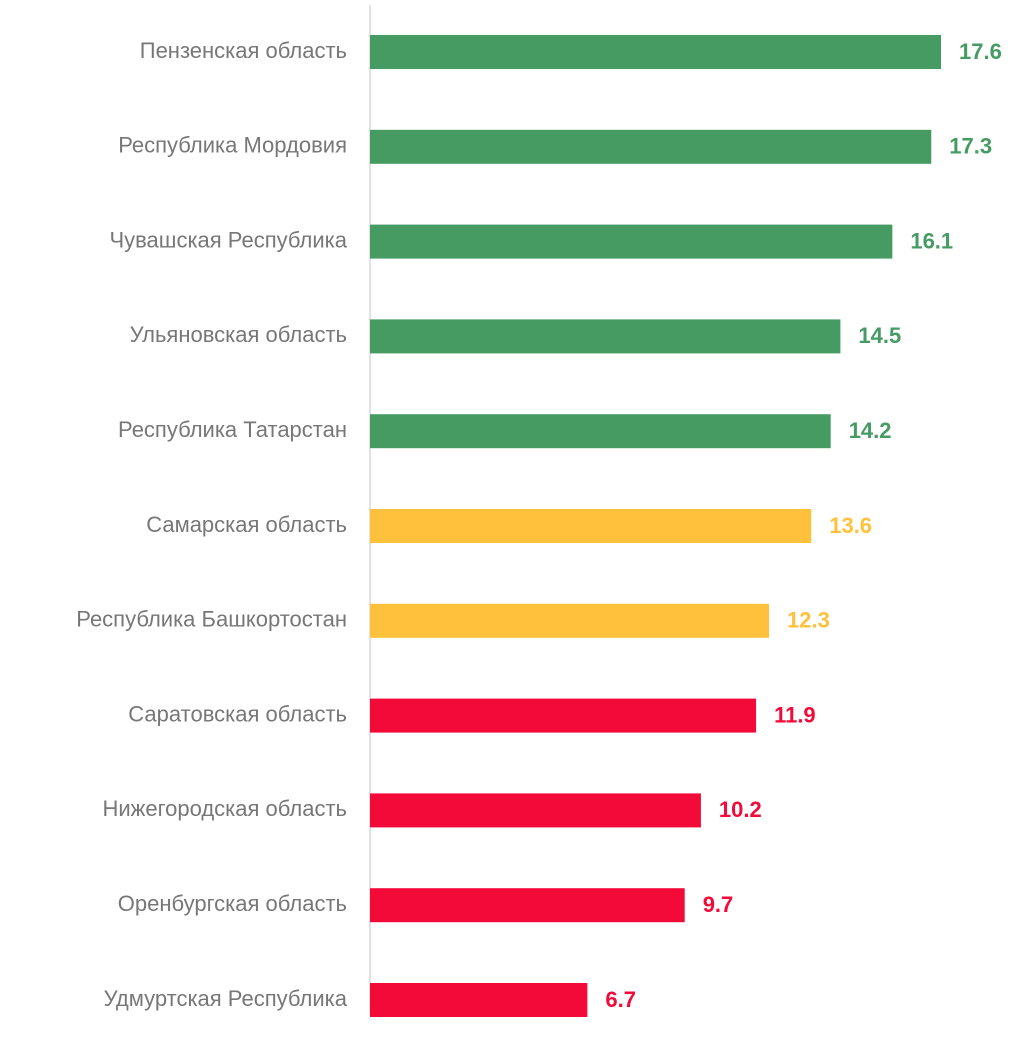  What do you see at coordinates (226, 998) in the screenshot?
I see `category-label: Удмуртская Республика` at bounding box center [226, 998].